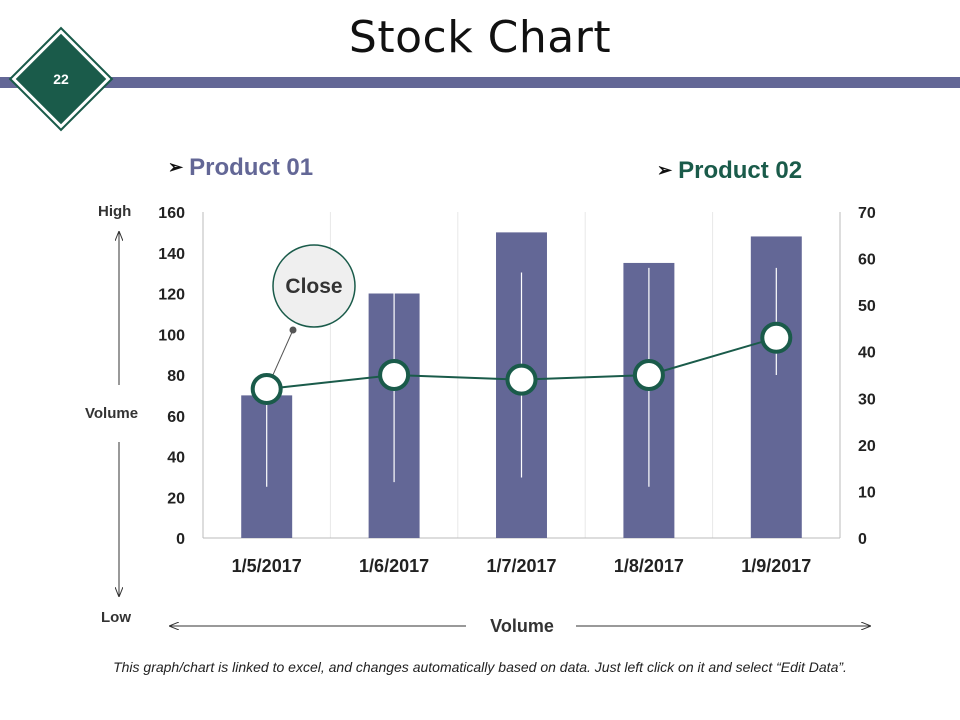  I want to click on y-tick-label-right: 70, so click(867, 213).